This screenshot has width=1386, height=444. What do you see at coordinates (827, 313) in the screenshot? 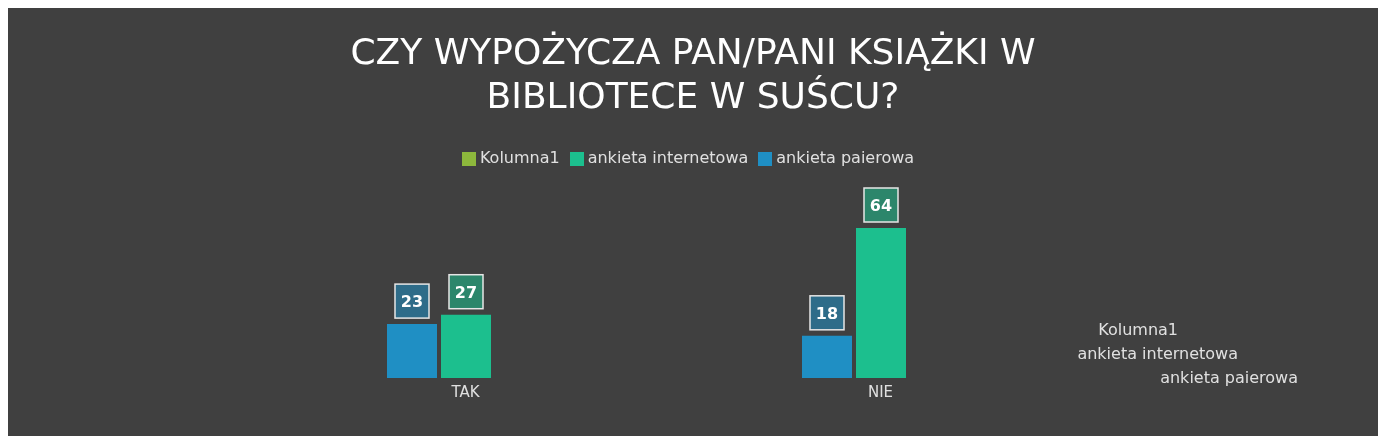
I see `data-label: 18` at bounding box center [827, 313].